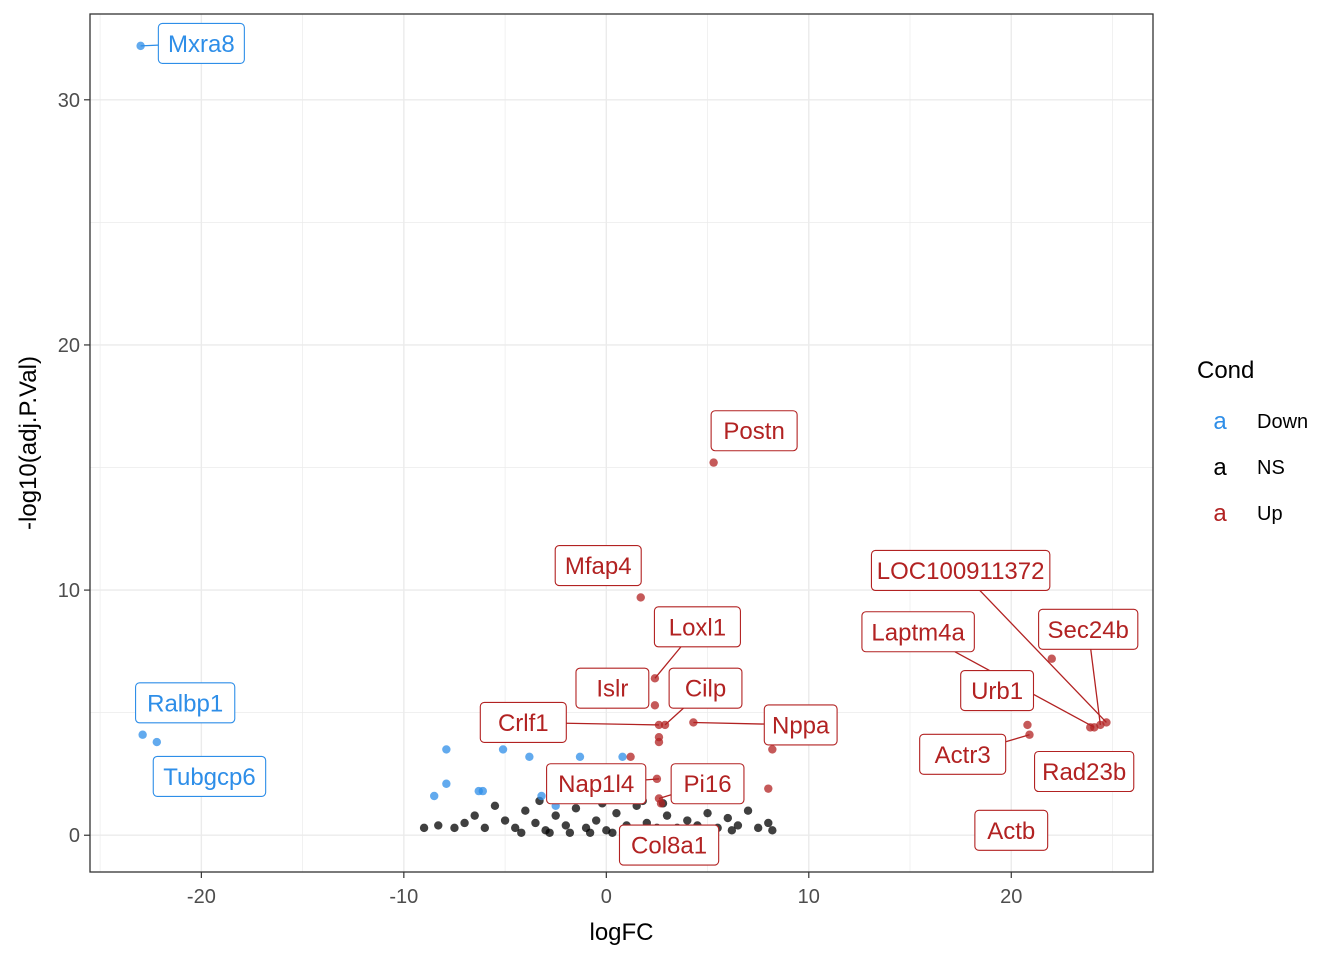 The width and height of the screenshot is (1344, 965). What do you see at coordinates (1282, 422) in the screenshot?
I see `legend-label-down: Down` at bounding box center [1282, 422].